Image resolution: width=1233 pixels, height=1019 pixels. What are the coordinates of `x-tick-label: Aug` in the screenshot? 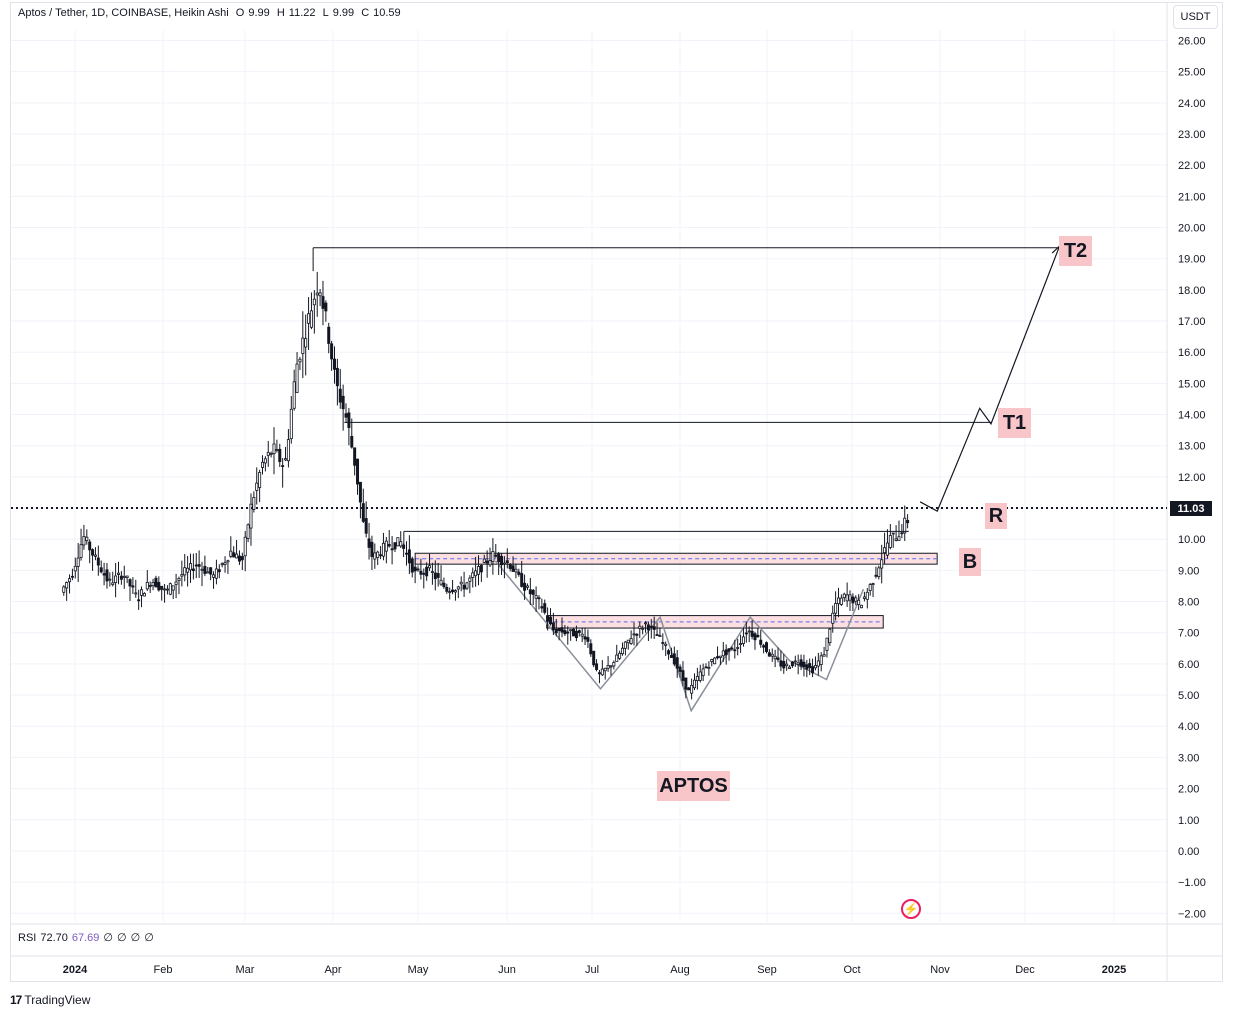 It's located at (680, 970).